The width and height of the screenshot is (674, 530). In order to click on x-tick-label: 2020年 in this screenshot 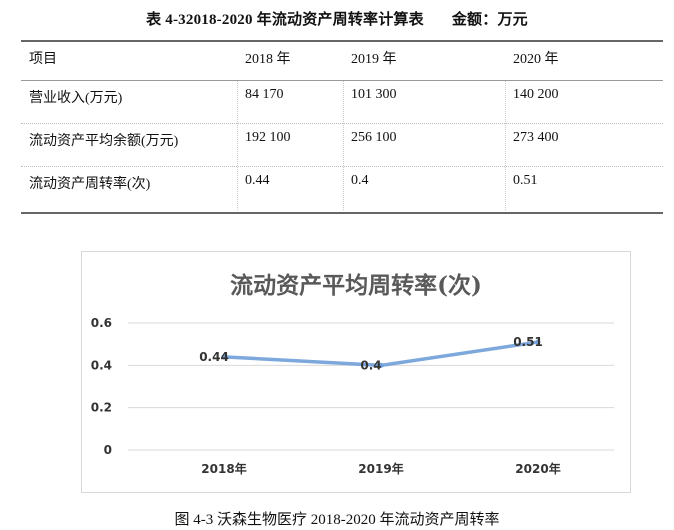, I will do `click(537, 468)`.